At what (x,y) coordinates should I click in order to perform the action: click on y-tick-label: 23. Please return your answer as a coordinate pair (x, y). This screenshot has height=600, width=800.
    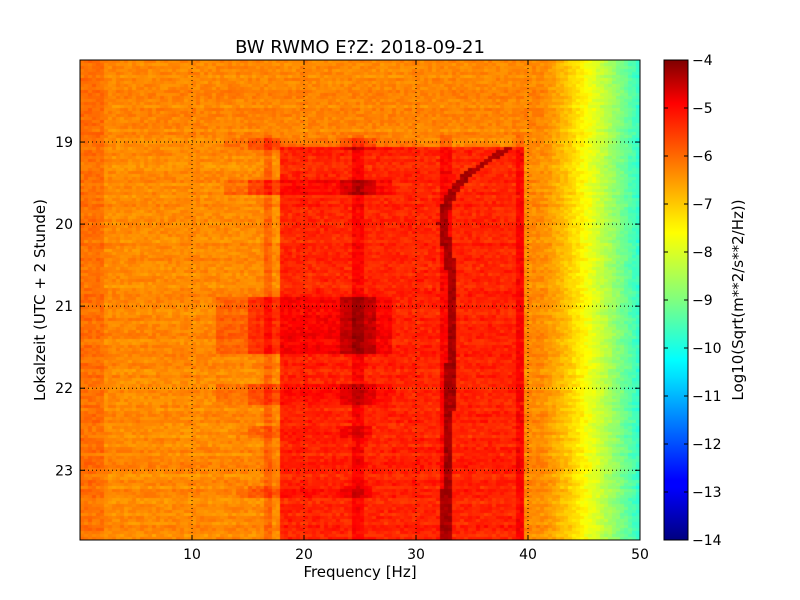
    Looking at the image, I should click on (64, 471).